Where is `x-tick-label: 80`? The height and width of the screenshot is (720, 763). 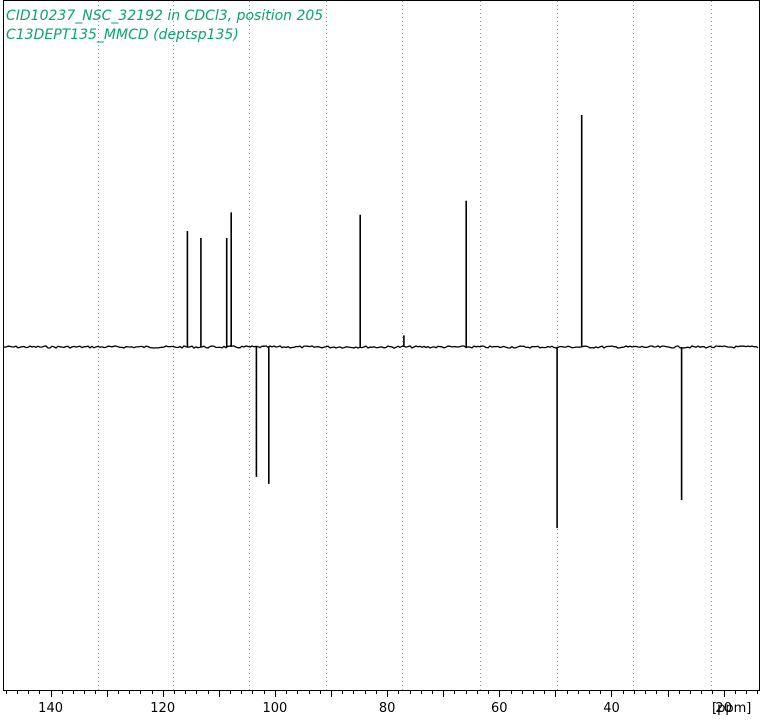 x-tick-label: 80 is located at coordinates (387, 708).